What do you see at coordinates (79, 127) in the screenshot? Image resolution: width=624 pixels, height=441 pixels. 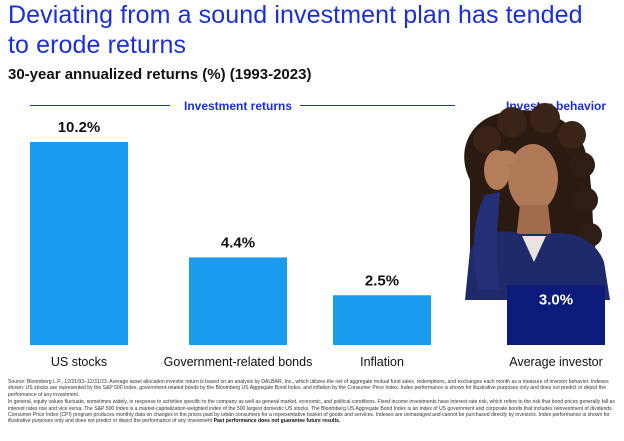 I see `value-label-us-stocks: 10.2%` at bounding box center [79, 127].